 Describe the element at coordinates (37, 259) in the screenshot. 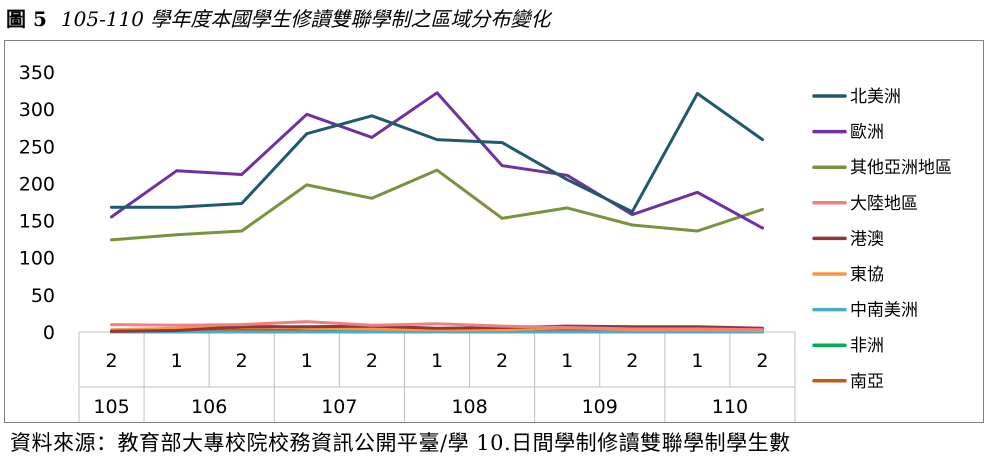

I see `y-tick-label: 100` at that location.